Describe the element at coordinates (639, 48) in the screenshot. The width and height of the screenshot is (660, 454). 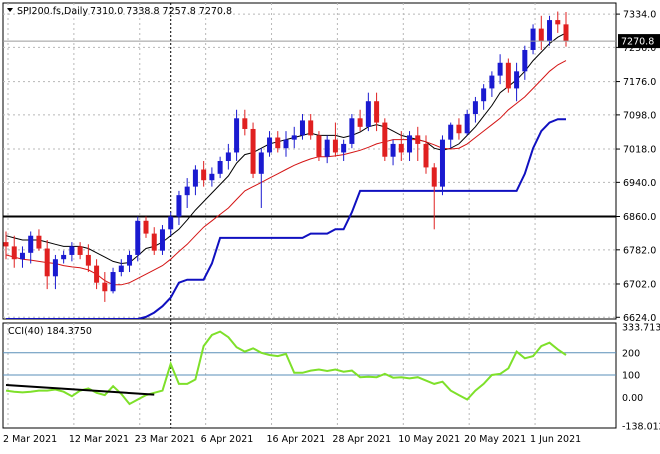
I see `price-tick-label: 7256.0` at that location.